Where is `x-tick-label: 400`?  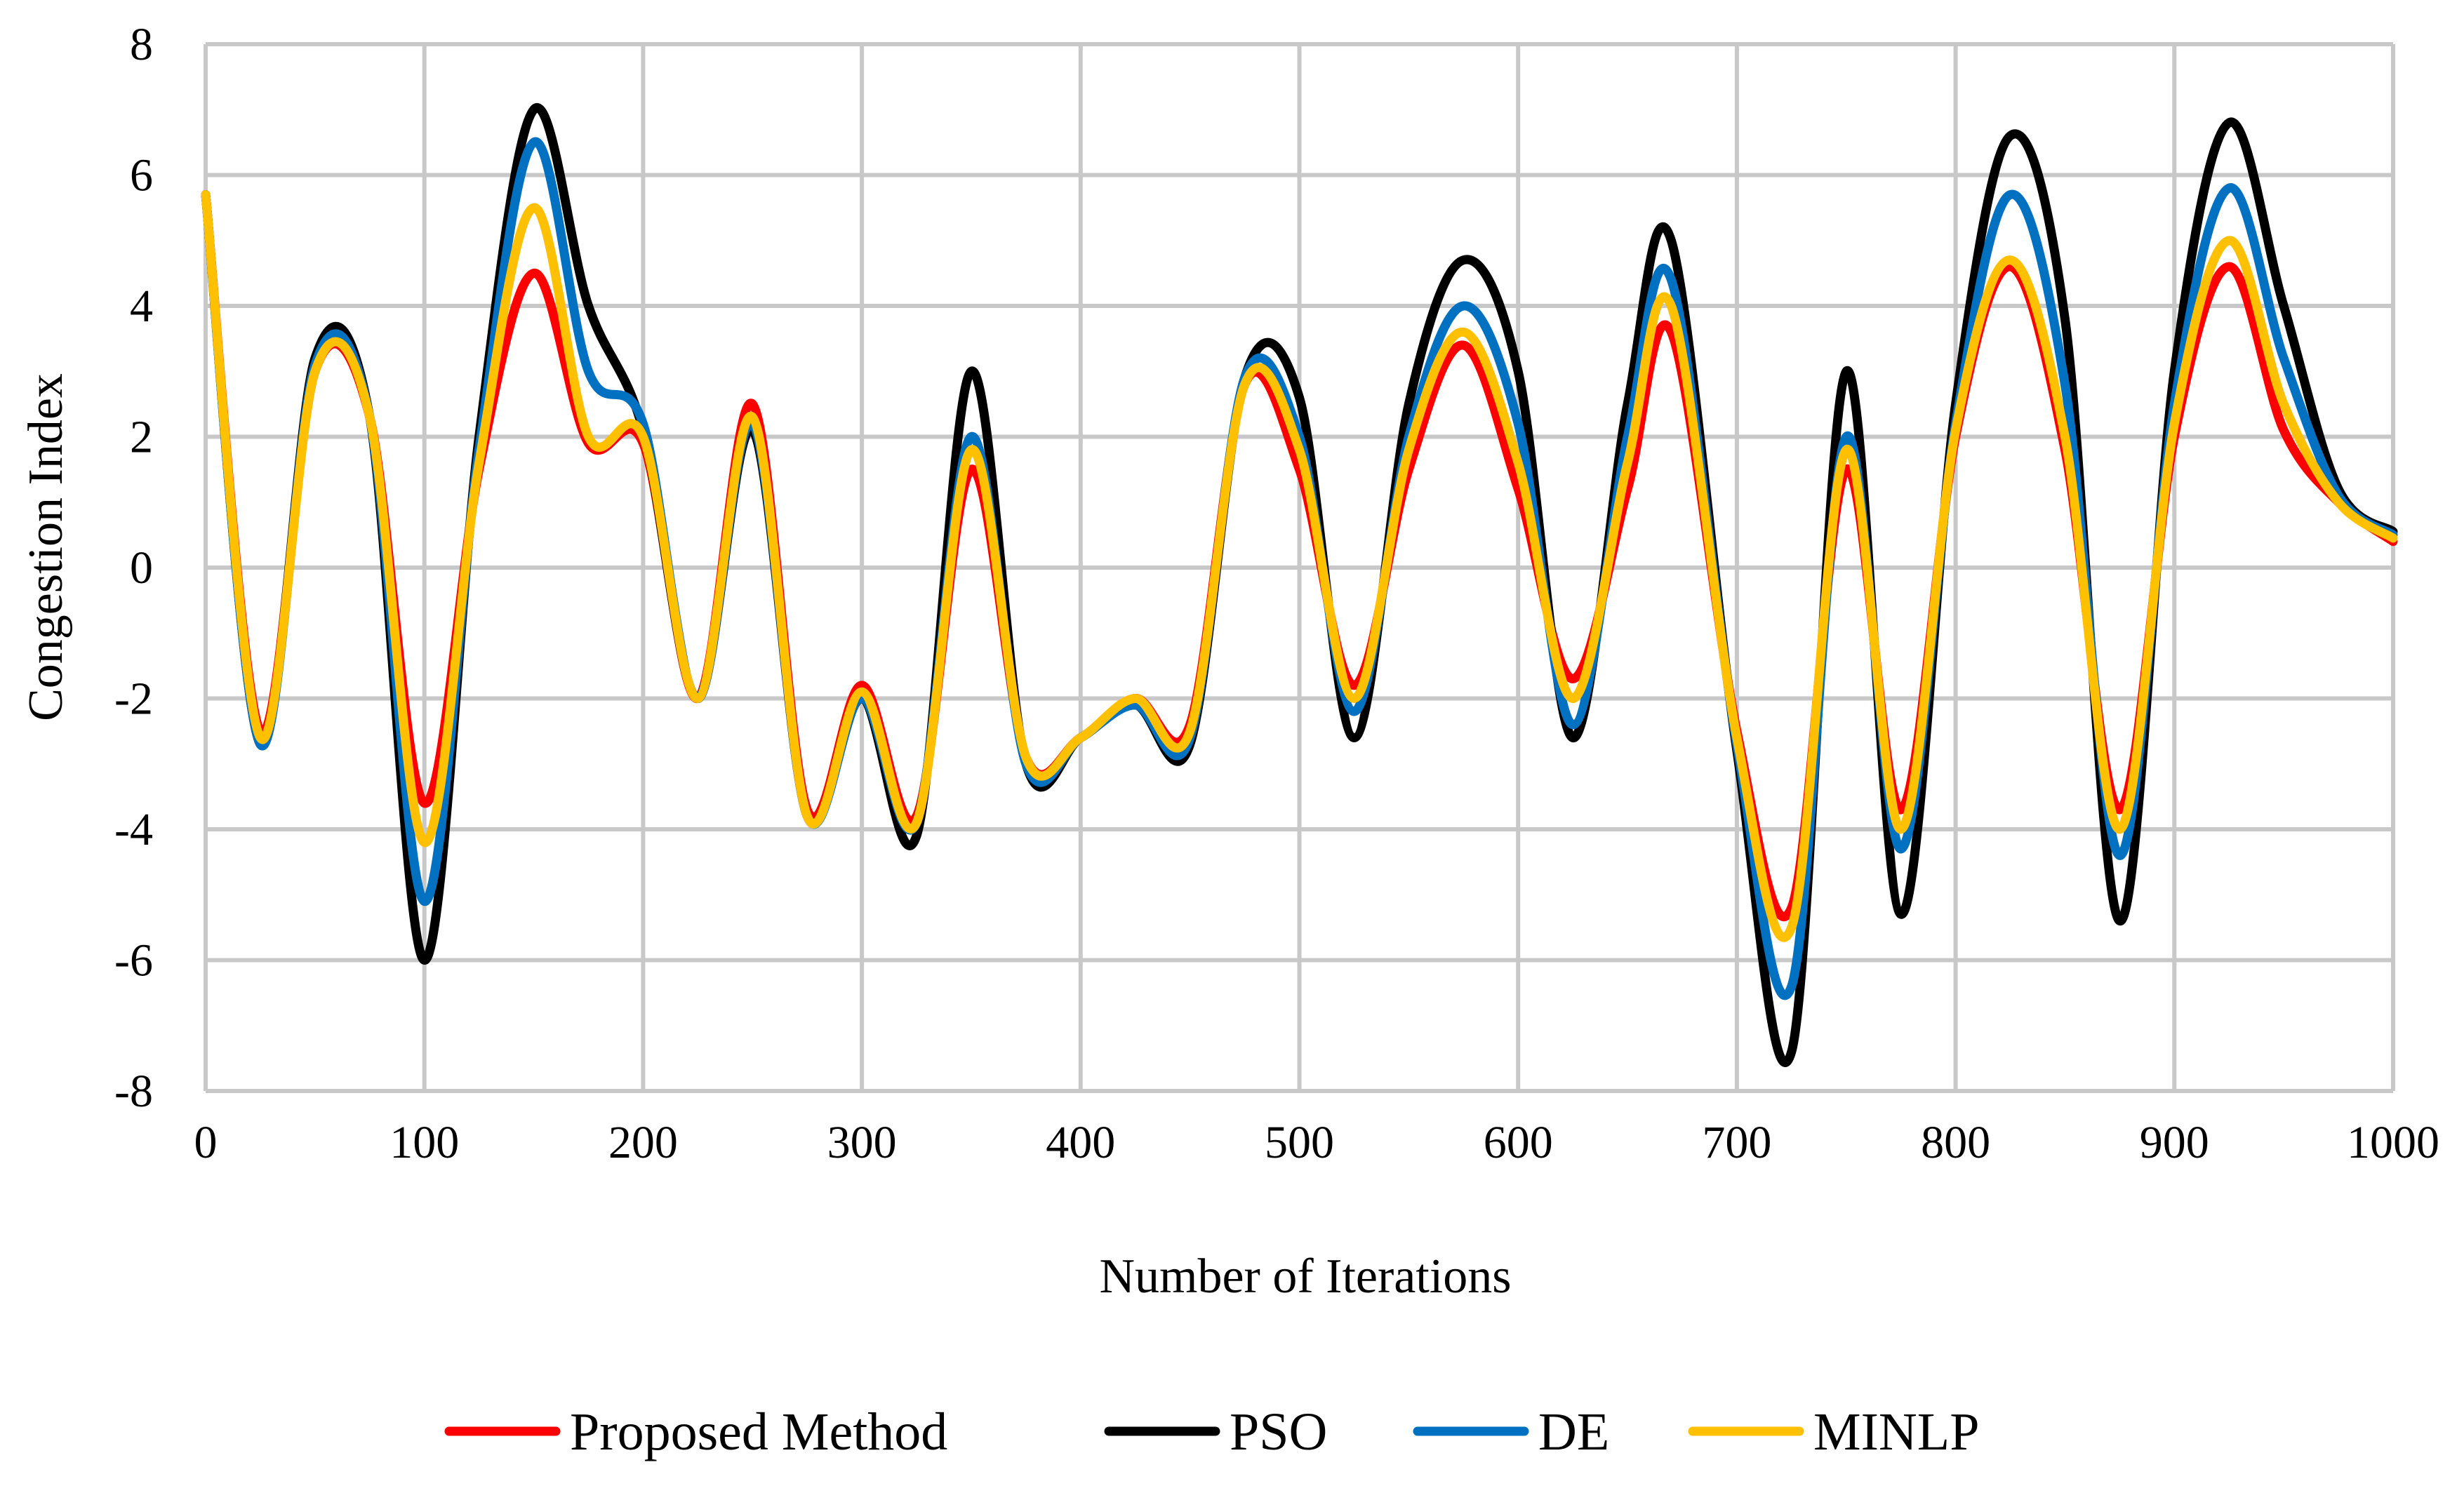
x-tick-label: 400 is located at coordinates (1080, 1142).